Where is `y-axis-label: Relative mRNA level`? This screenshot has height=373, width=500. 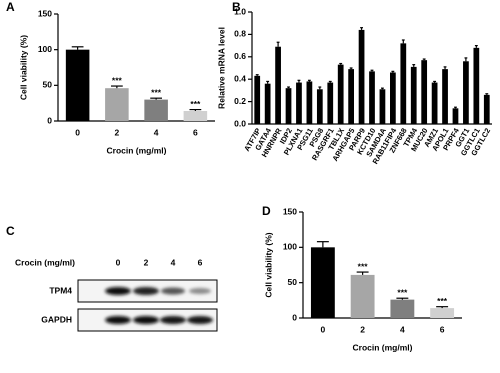
y-axis-label: Relative mRNA level is located at coordinates (221, 68).